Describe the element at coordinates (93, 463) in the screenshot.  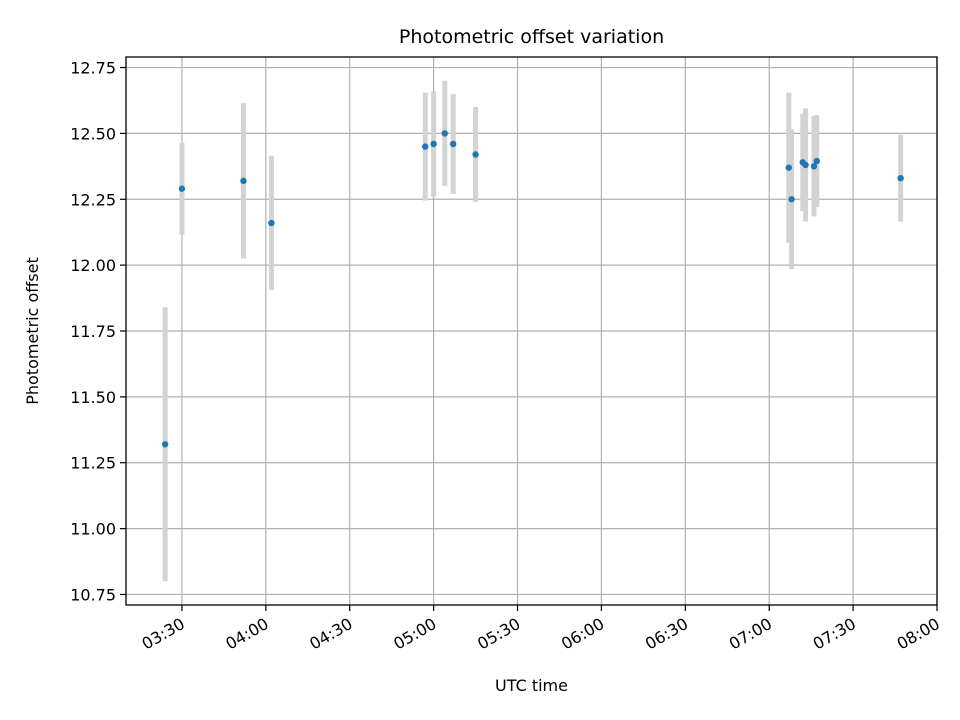
I see `y-tick-label: 11.25` at that location.